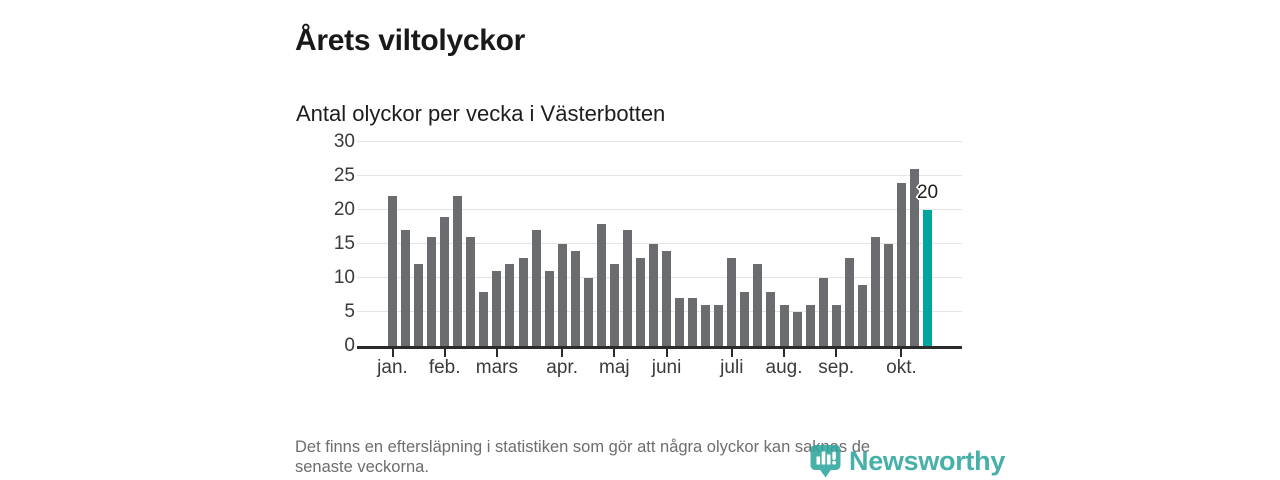 The height and width of the screenshot is (480, 1280). Describe the element at coordinates (410, 41) in the screenshot. I see `chart-title: Årets viltolyckor` at that location.